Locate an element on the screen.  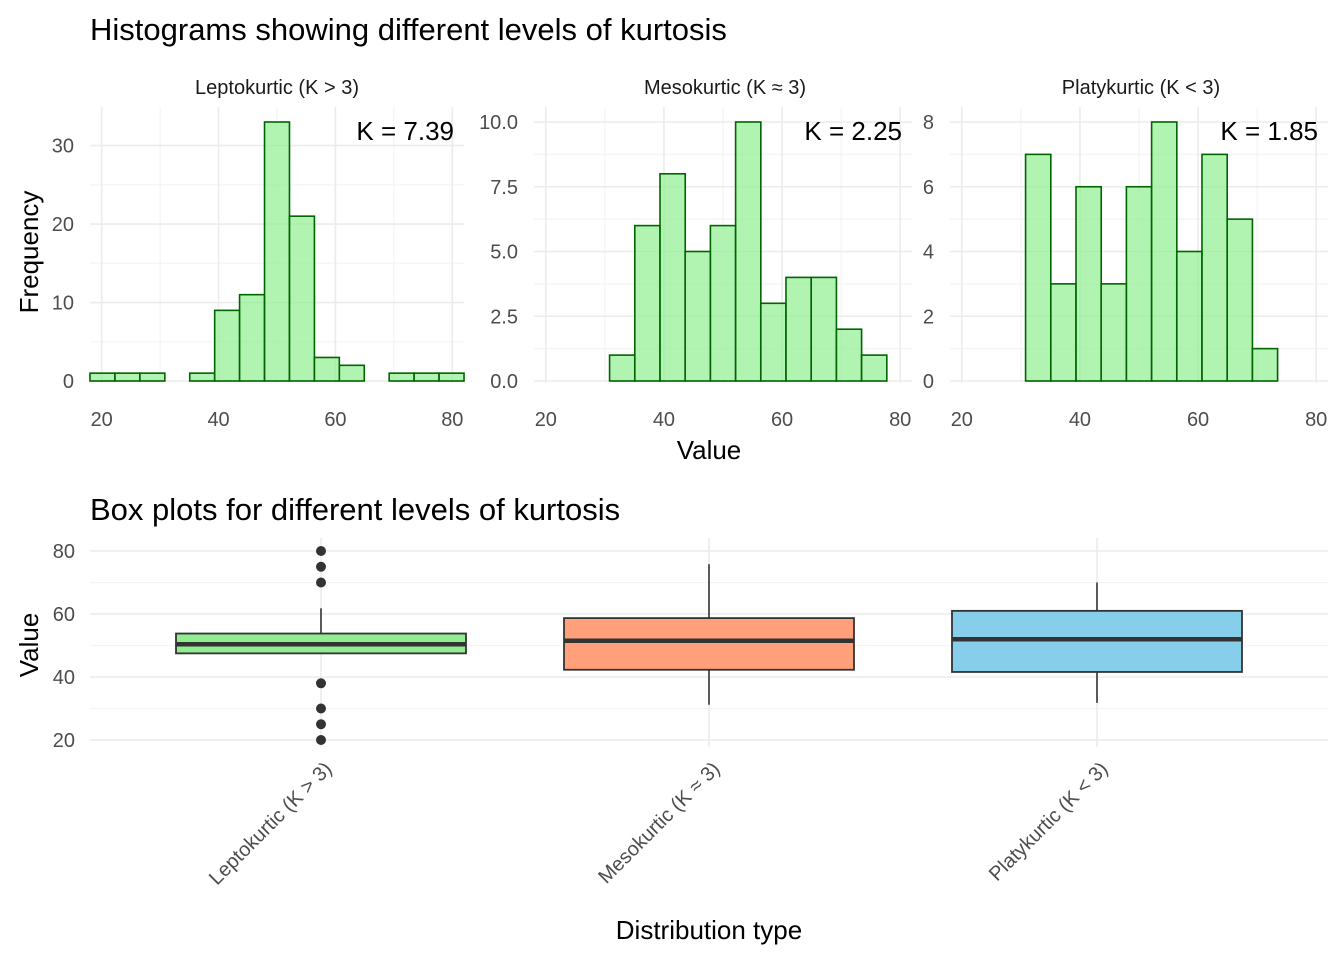
panel-strip-title: Leptokurtic (K > 3) is located at coordinates (277, 88).